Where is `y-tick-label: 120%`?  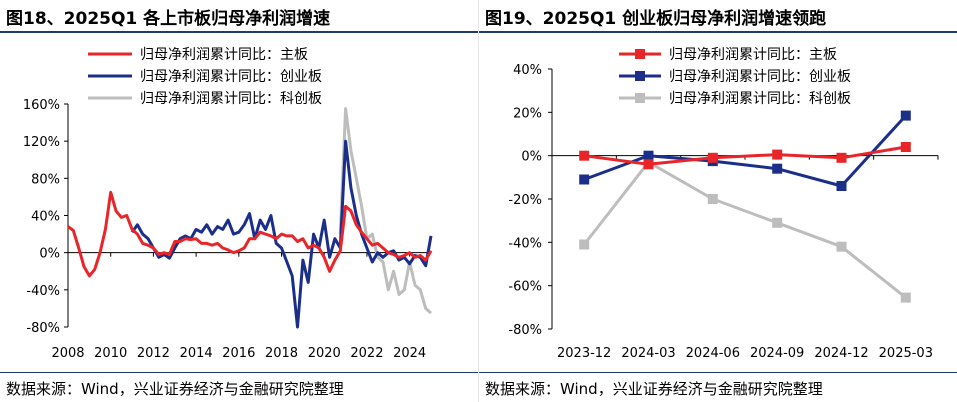
y-tick-label: 120% is located at coordinates (41, 142).